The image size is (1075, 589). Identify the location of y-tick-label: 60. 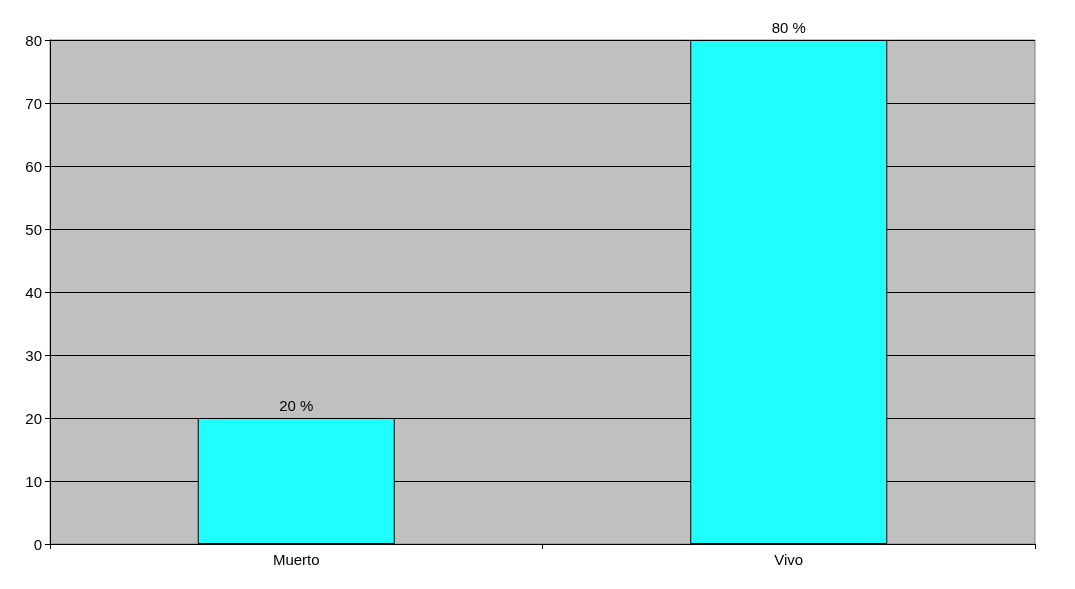
(33, 166).